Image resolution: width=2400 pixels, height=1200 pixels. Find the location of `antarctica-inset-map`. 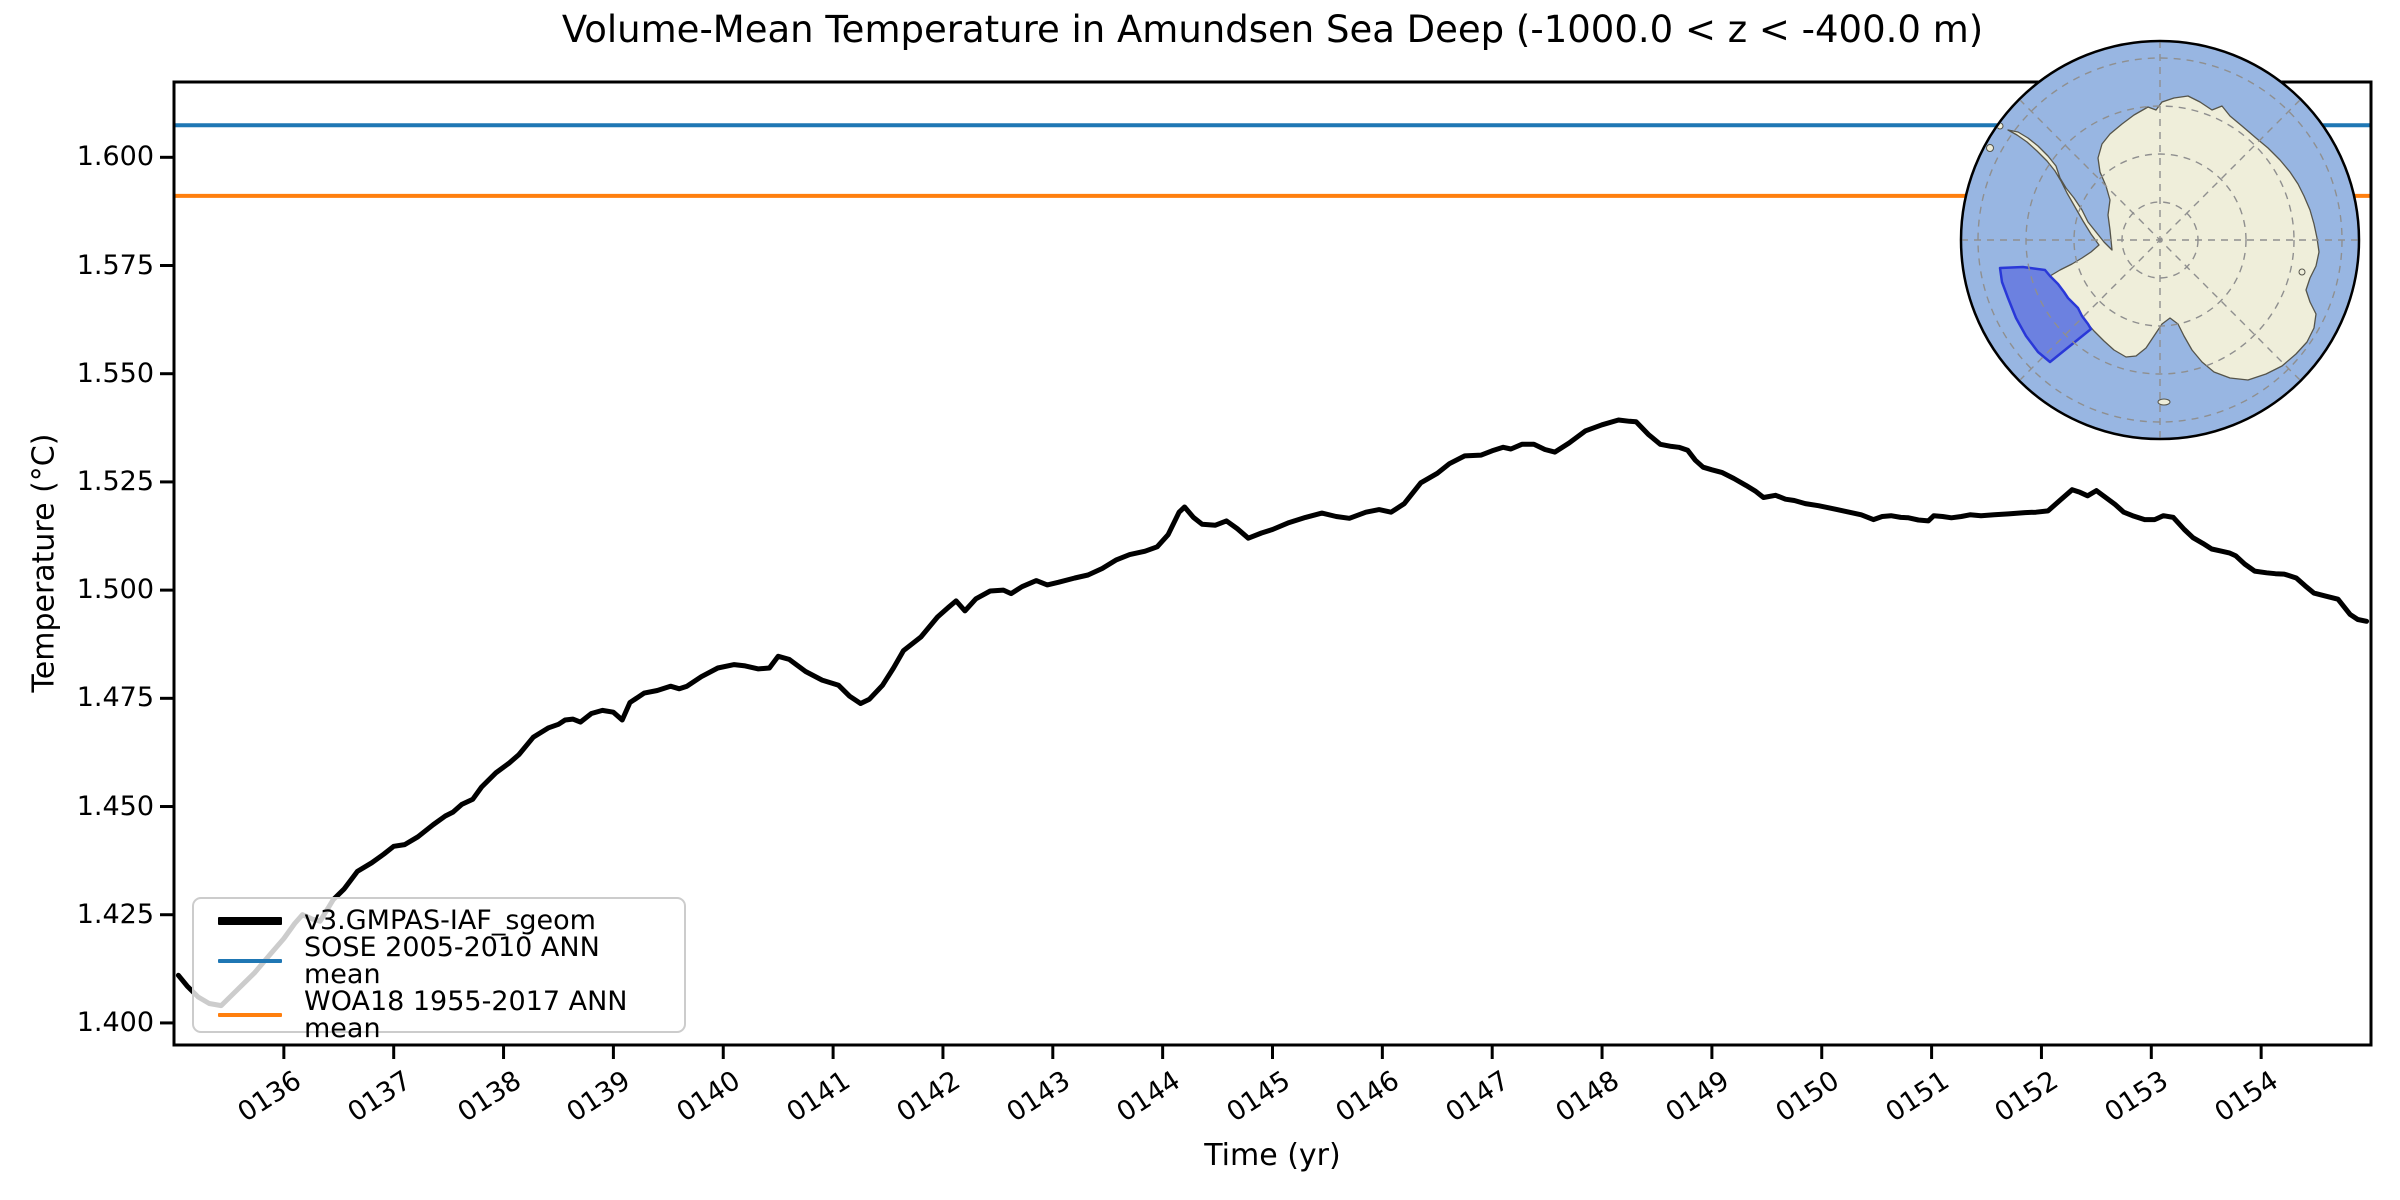

antarctica-inset-map is located at coordinates (2160, 240).